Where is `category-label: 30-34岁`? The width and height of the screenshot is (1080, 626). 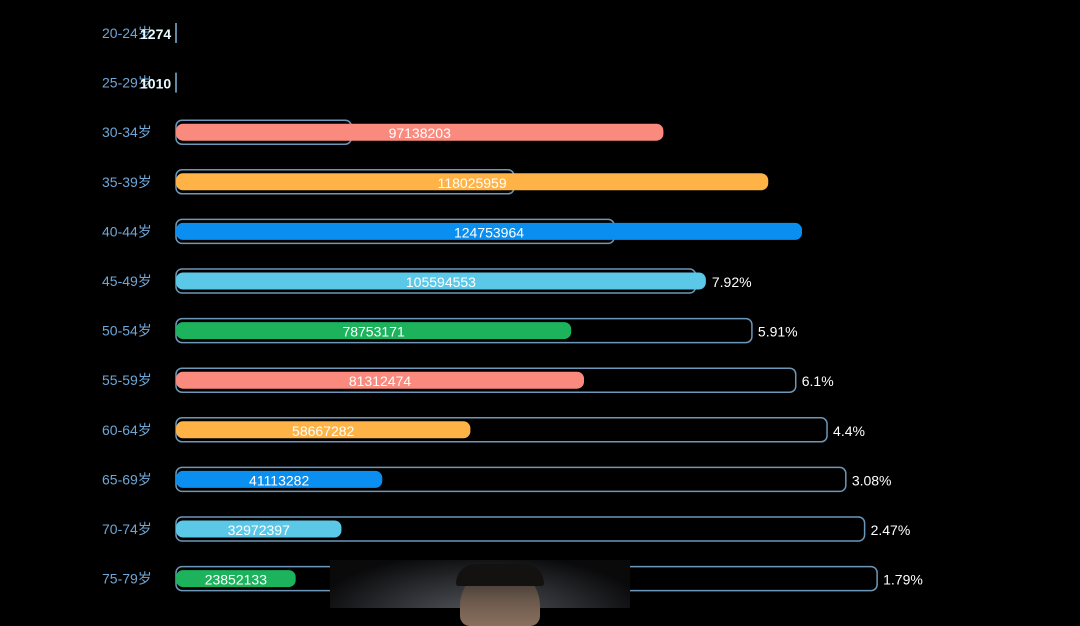 category-label: 30-34岁 is located at coordinates (127, 132).